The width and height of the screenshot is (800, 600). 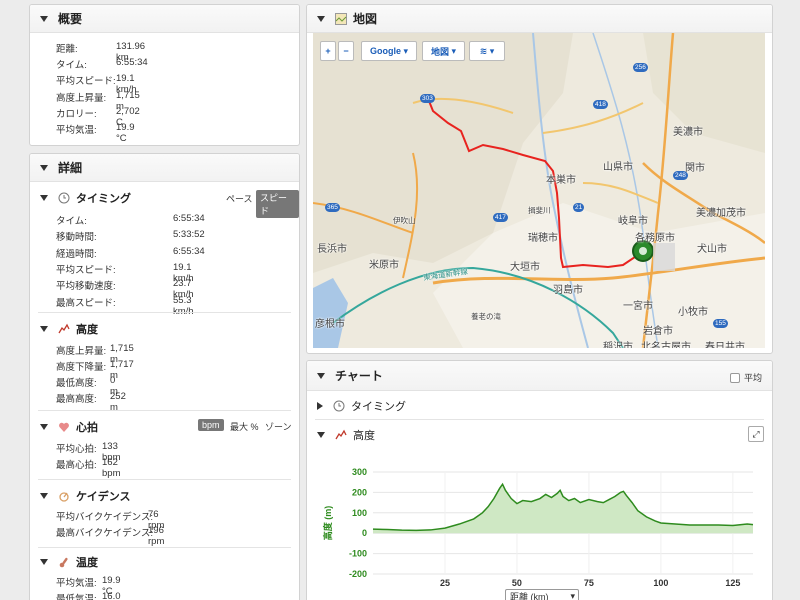 What do you see at coordinates (658, 331) in the screenshot?
I see `map-place-label: 岩倉市` at bounding box center [658, 331].